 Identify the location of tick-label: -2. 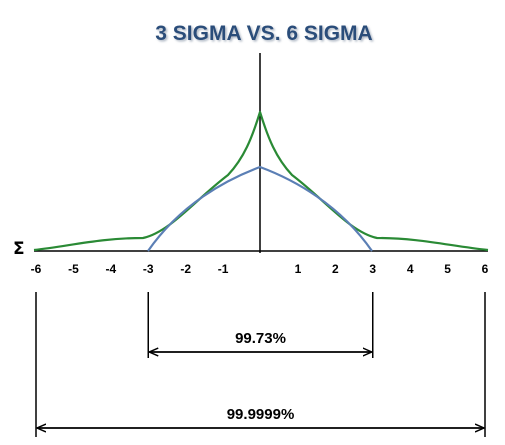
(185, 269).